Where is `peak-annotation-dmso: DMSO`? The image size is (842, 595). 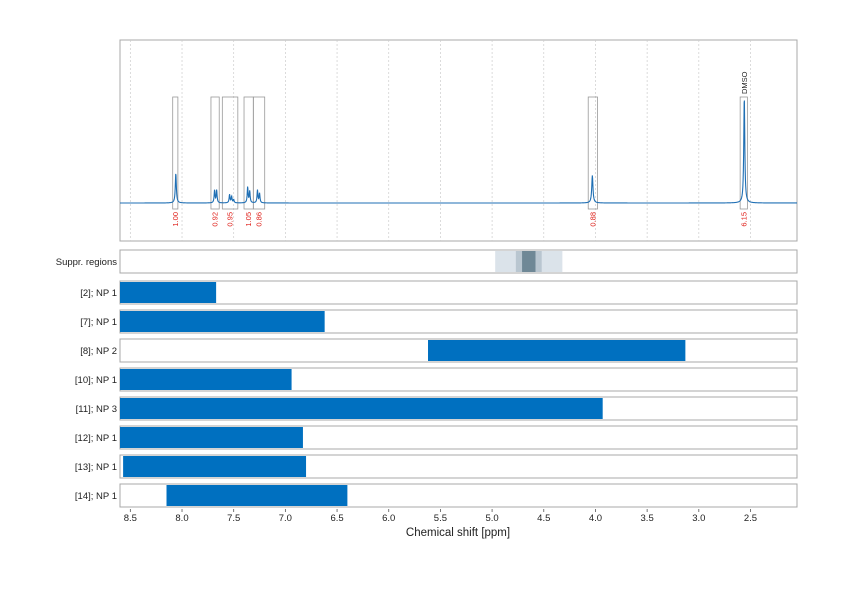 peak-annotation-dmso: DMSO is located at coordinates (744, 82).